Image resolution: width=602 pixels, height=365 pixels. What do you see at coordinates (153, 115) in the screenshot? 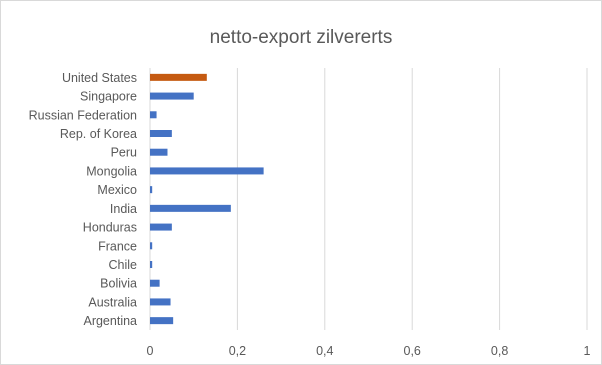
I see `bar-russian-federation` at bounding box center [153, 115].